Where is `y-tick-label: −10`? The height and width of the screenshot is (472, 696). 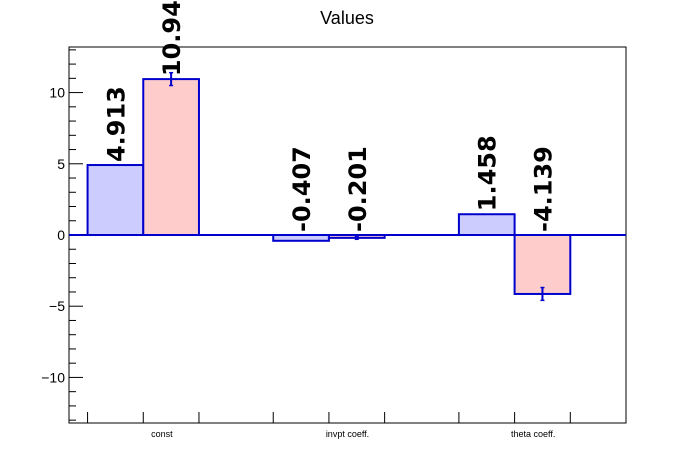
y-tick-label: −10 is located at coordinates (53, 377).